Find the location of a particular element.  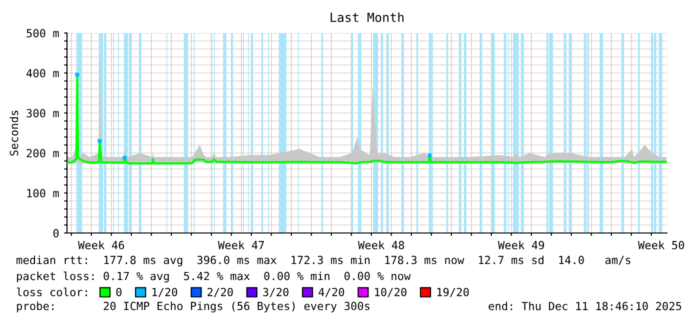

chart-title: Last Month is located at coordinates (367, 17).